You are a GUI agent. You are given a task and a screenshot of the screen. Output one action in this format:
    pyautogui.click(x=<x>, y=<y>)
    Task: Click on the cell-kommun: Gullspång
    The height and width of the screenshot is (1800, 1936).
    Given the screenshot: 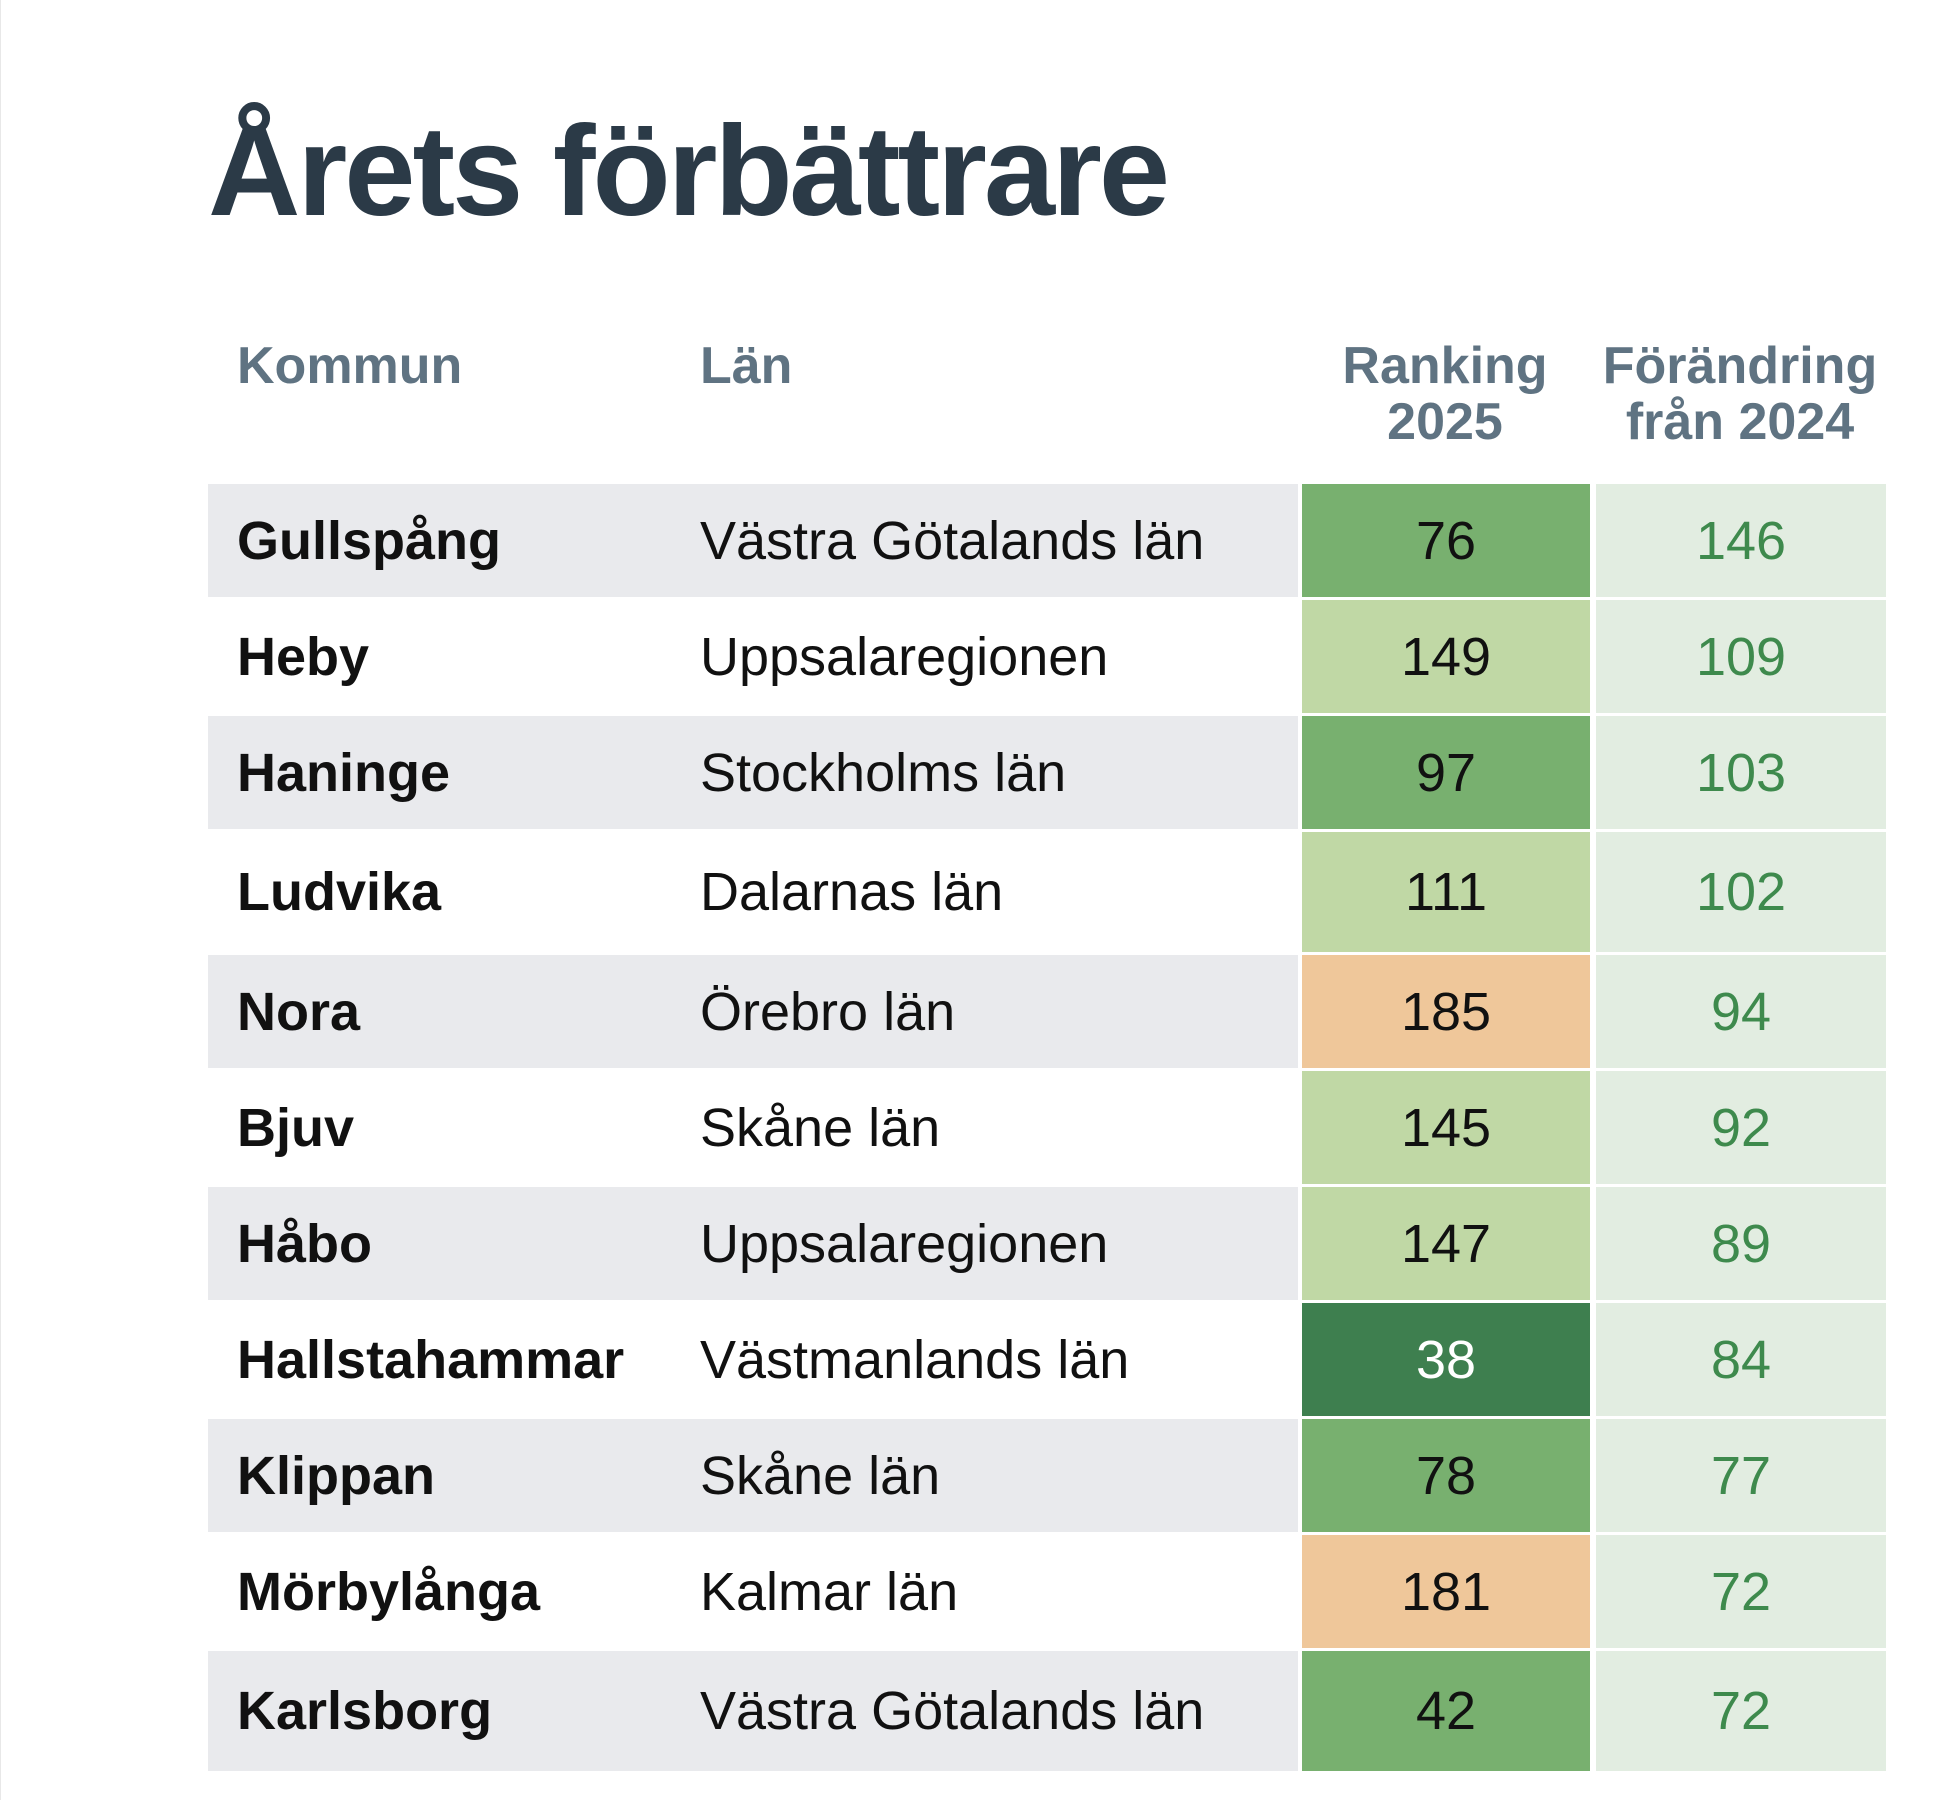 What is the action you would take?
    pyautogui.click(x=753, y=540)
    